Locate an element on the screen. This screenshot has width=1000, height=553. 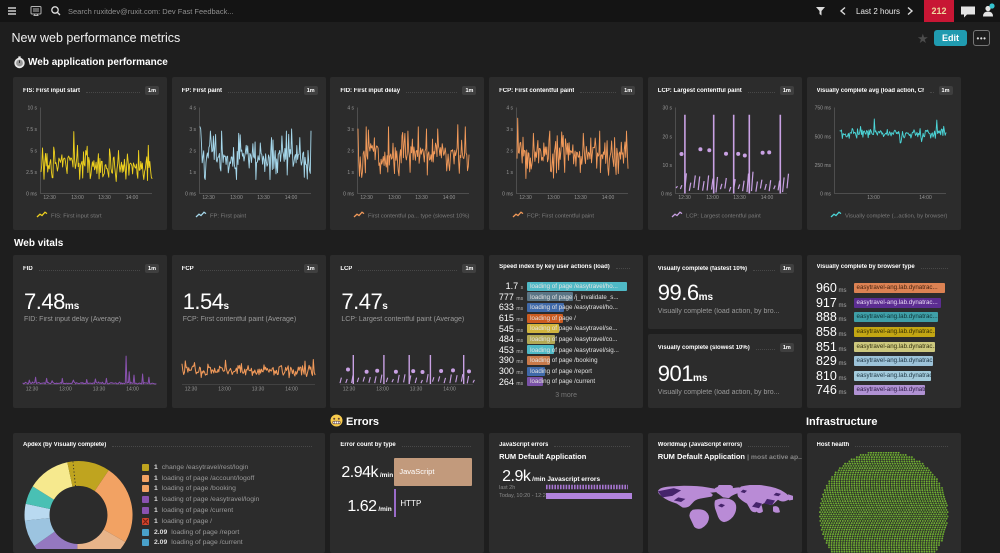
svg-text: FIS: First input start is located at coordinates (76, 217).